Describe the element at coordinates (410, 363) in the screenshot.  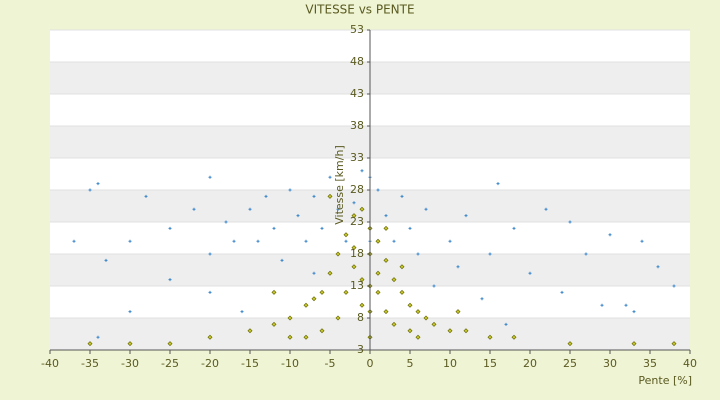
I see `x-tick-label: 5` at that location.